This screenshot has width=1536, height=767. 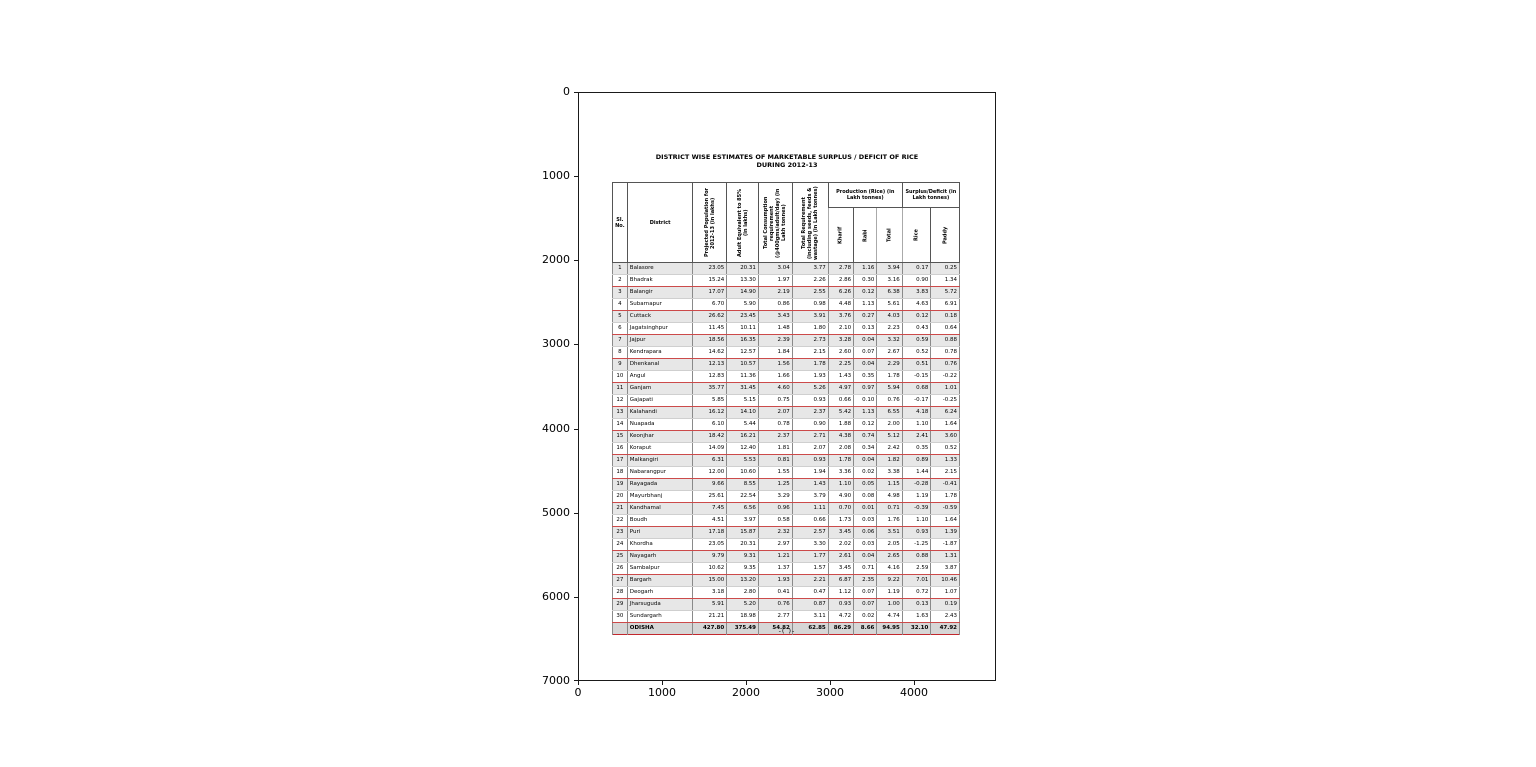 What do you see at coordinates (945, 580) in the screenshot?
I see `table-cell: 10.46` at bounding box center [945, 580].